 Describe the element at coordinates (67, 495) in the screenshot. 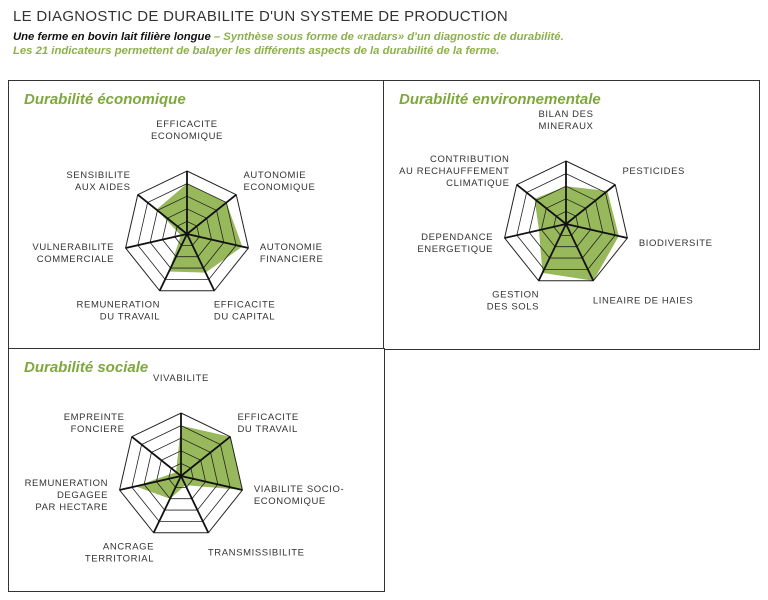

I see `axis-label: REMUNERATION DEGAGEE PAR HECTARE` at that location.